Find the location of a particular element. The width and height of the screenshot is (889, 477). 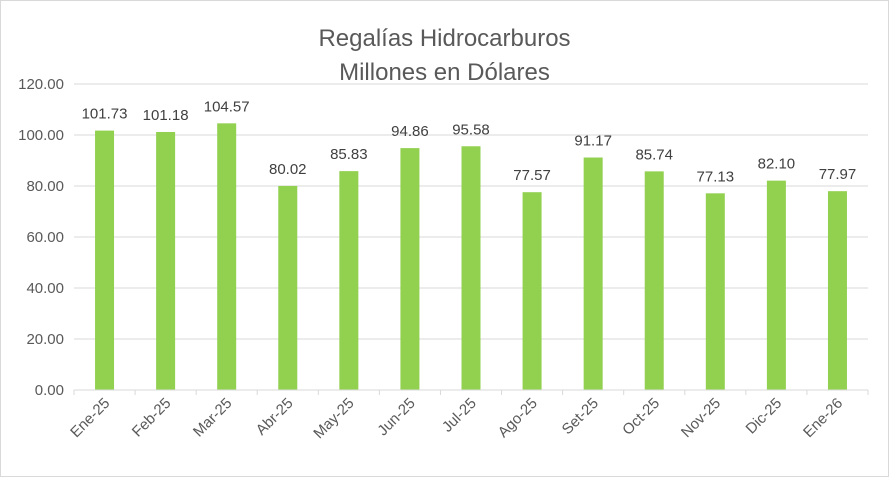

data-label: 77.57 is located at coordinates (532, 175).